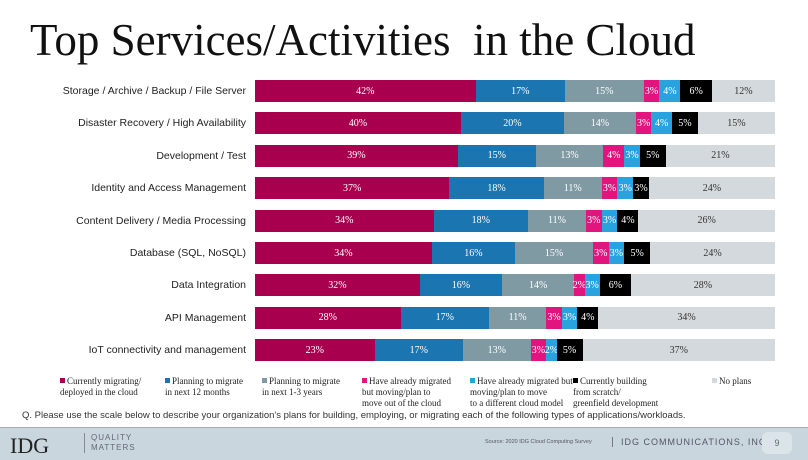 The image size is (808, 460). Describe the element at coordinates (538, 442) in the screenshot. I see `source-note: Source: 2020 IDG Cloud Computing Survey` at that location.